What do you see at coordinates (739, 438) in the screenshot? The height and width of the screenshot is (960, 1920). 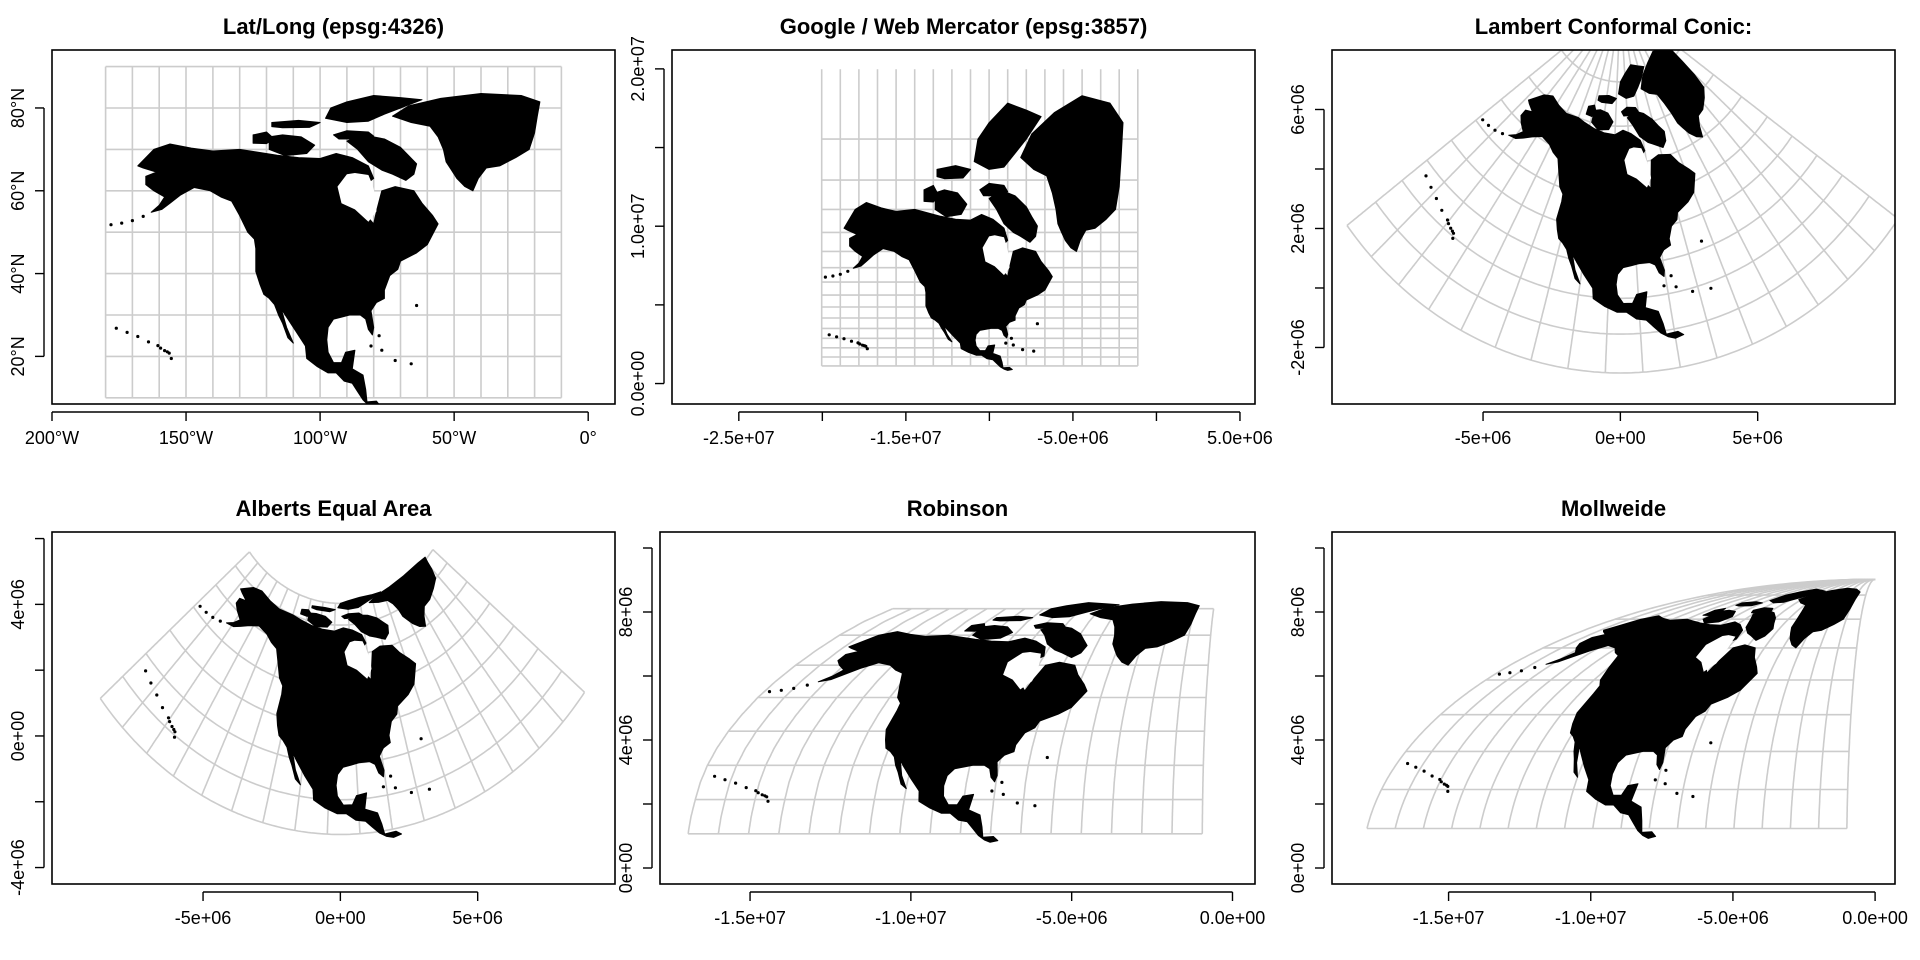 I see `x-tick-label: -2.5e+07` at bounding box center [739, 438].